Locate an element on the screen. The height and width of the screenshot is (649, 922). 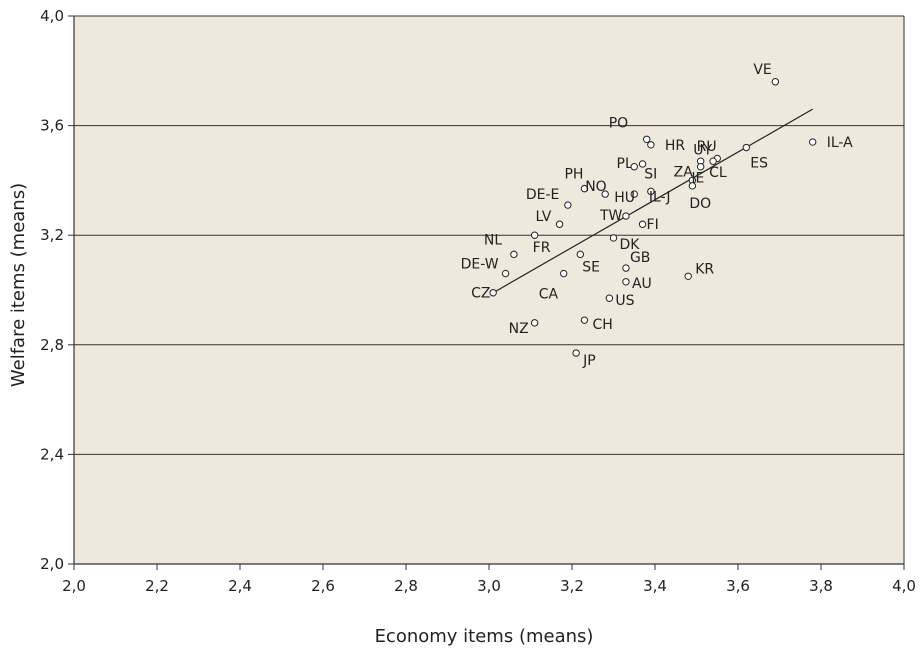
data-point: CA is located at coordinates (553, 286).